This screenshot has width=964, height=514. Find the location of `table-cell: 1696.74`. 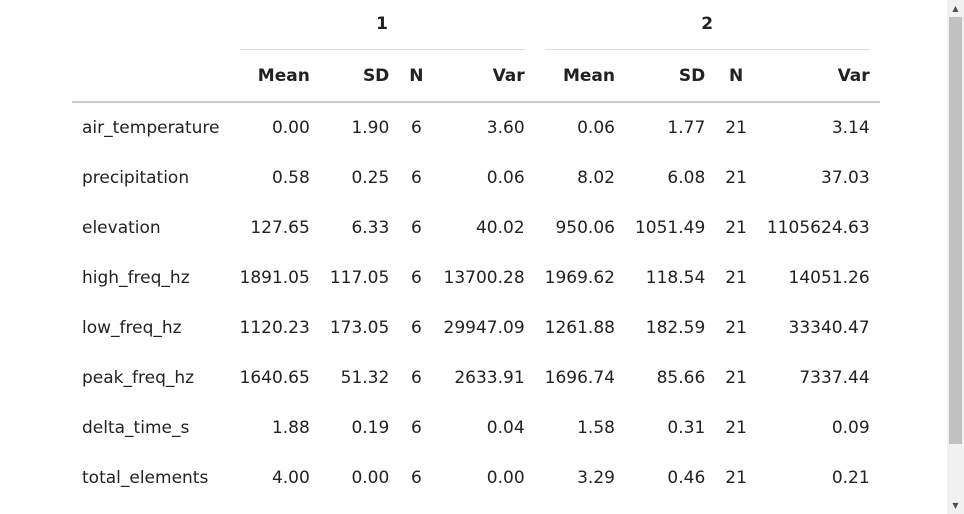

table-cell: 1696.74 is located at coordinates (579, 378).